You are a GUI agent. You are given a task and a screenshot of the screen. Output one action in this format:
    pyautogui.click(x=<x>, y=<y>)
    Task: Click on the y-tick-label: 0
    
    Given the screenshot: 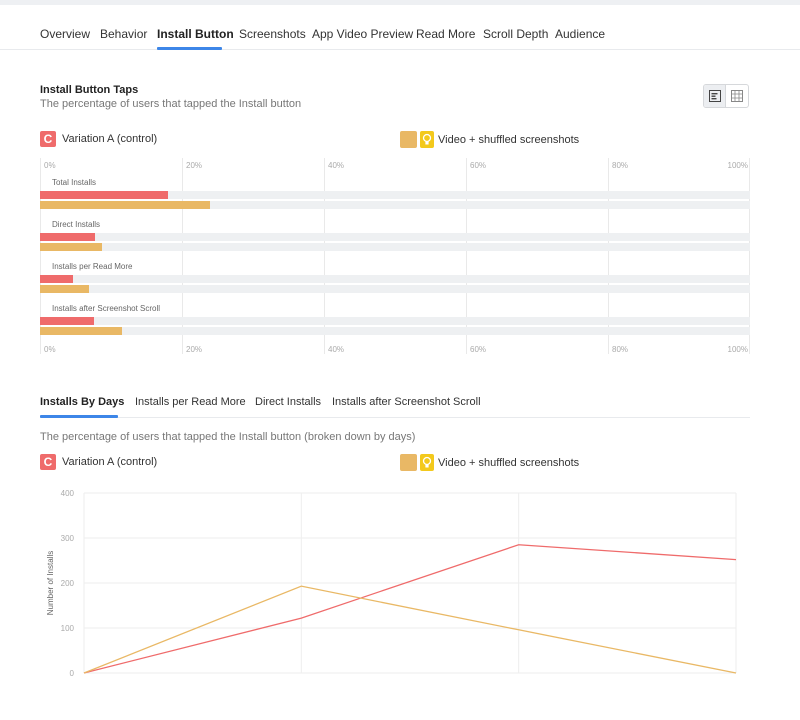 What is the action you would take?
    pyautogui.click(x=72, y=673)
    